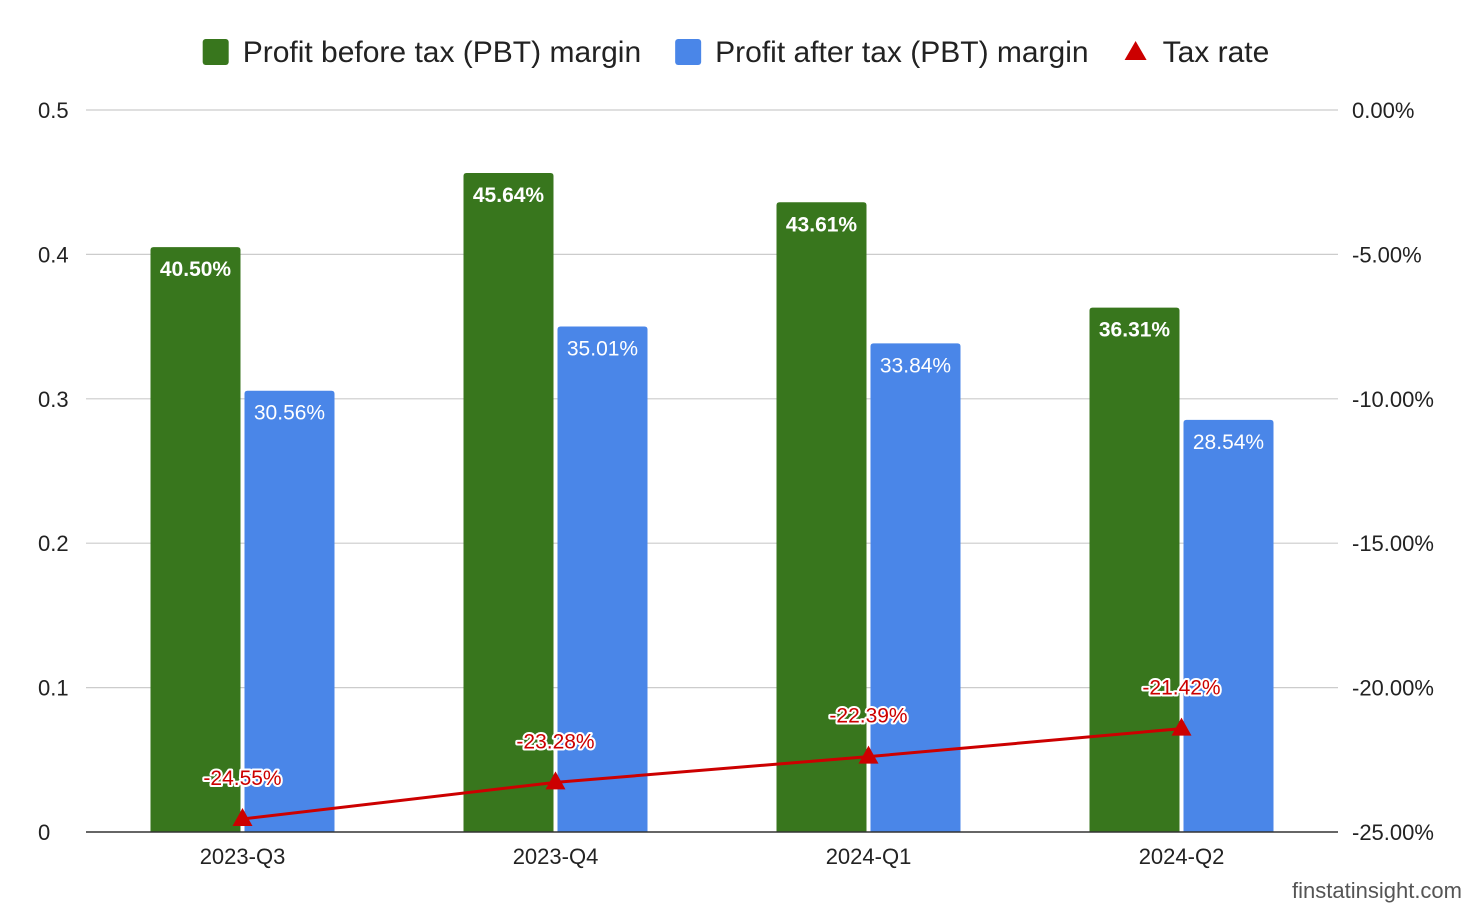 This screenshot has height=904, width=1472. Describe the element at coordinates (901, 52) in the screenshot. I see `legend-label: Profit after tax (PBT) margin` at that location.